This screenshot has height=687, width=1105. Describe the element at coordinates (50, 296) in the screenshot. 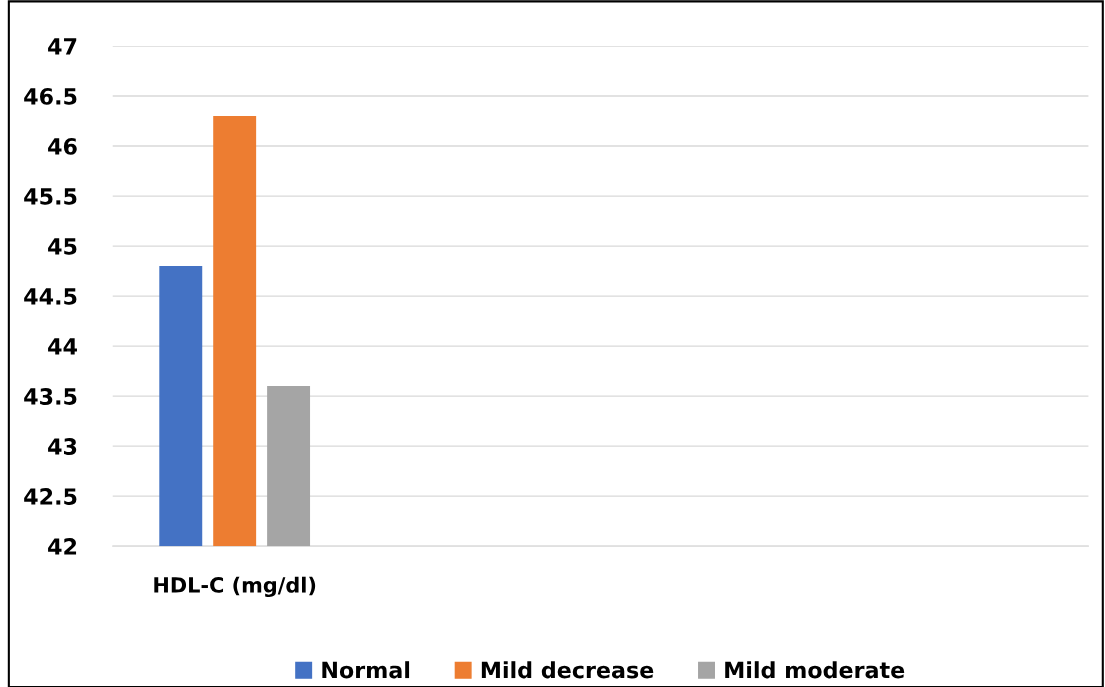

I see `y-tick-label: 44.5` at that location.